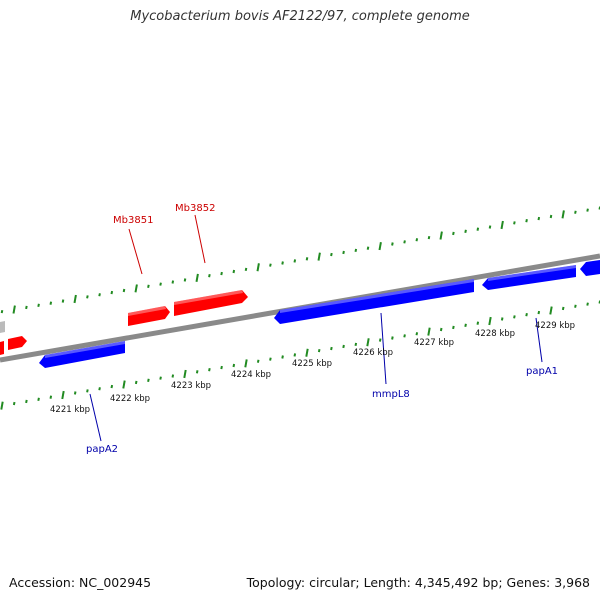 The width and height of the screenshot is (600, 600). Describe the element at coordinates (539, 340) in the screenshot. I see `leader-papa1` at that location.